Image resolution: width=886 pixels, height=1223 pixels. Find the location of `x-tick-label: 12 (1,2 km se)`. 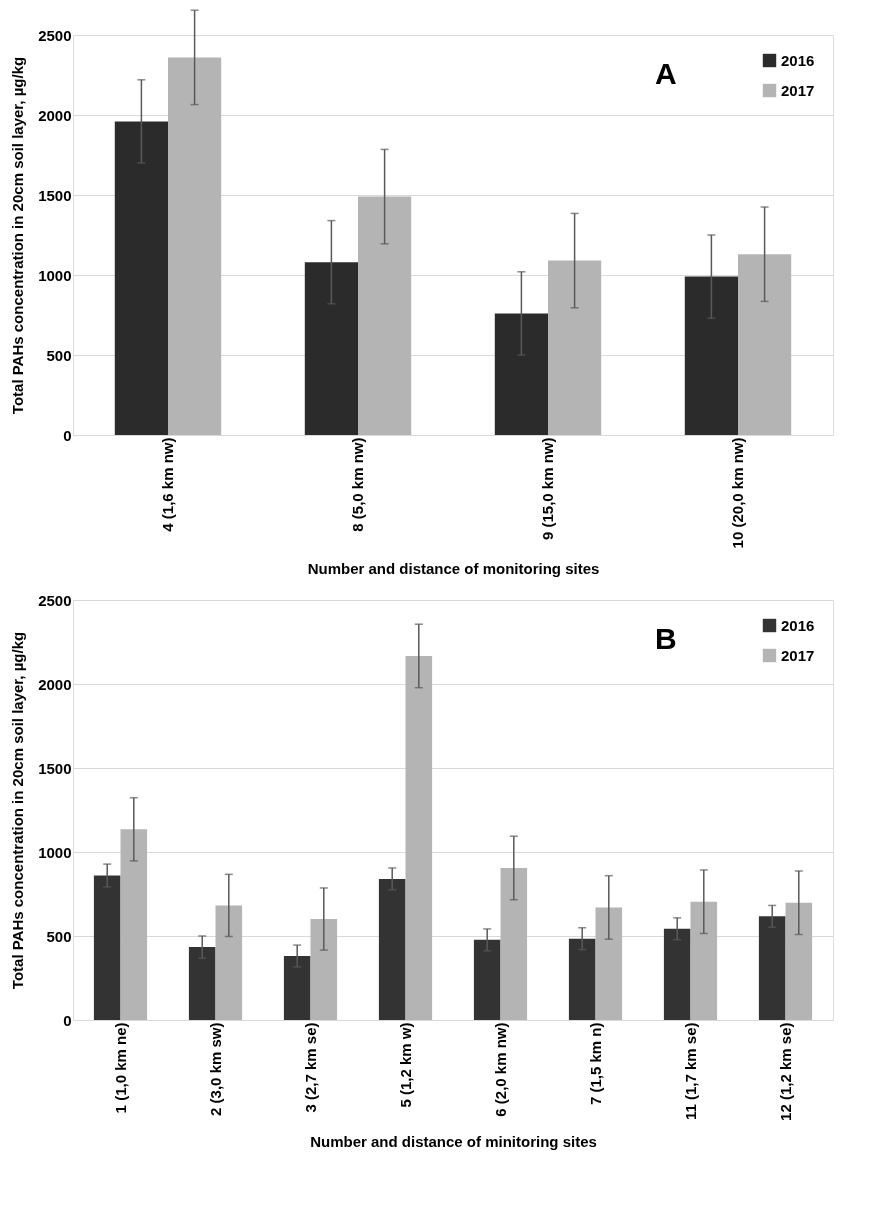

x-tick-label: 12 (1,2 km se) is located at coordinates (785, 1071).